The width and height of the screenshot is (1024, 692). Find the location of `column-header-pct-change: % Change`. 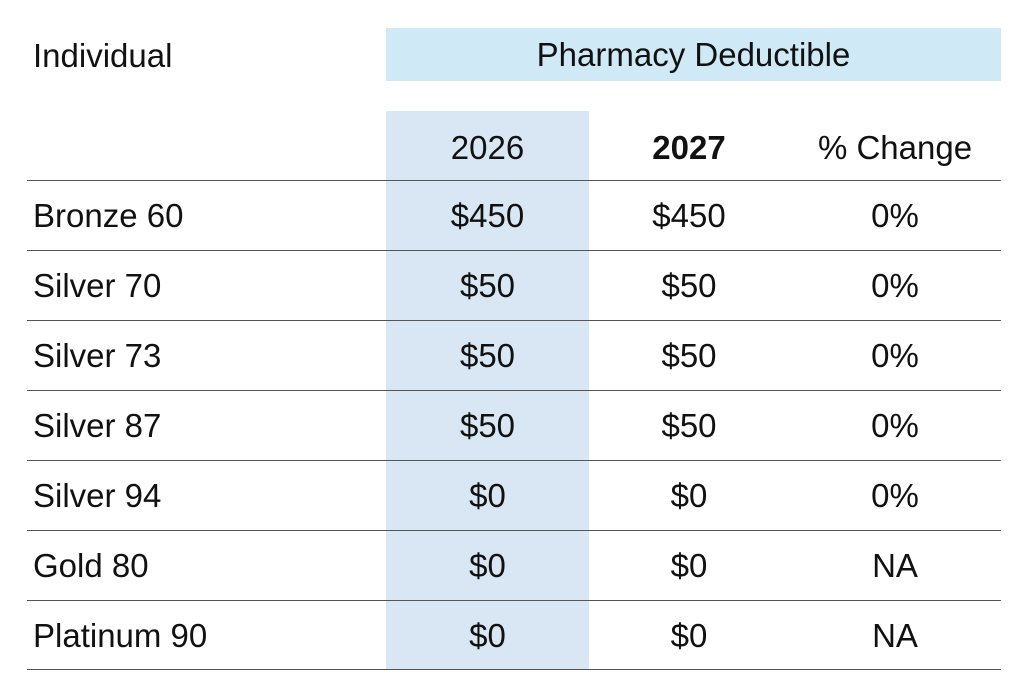

column-header-pct-change: % Change is located at coordinates (895, 147).